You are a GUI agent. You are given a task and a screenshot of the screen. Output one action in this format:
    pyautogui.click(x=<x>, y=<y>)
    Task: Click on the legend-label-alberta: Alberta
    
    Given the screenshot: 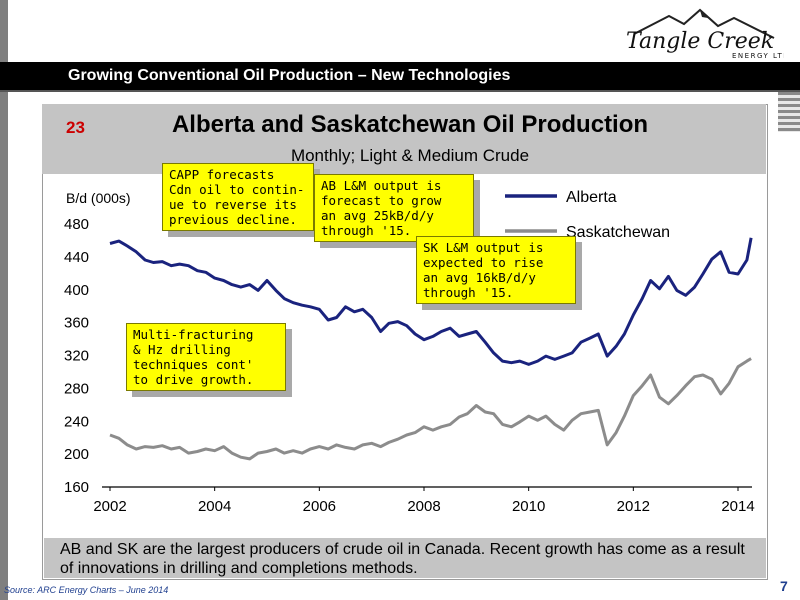 What is the action you would take?
    pyautogui.click(x=591, y=197)
    